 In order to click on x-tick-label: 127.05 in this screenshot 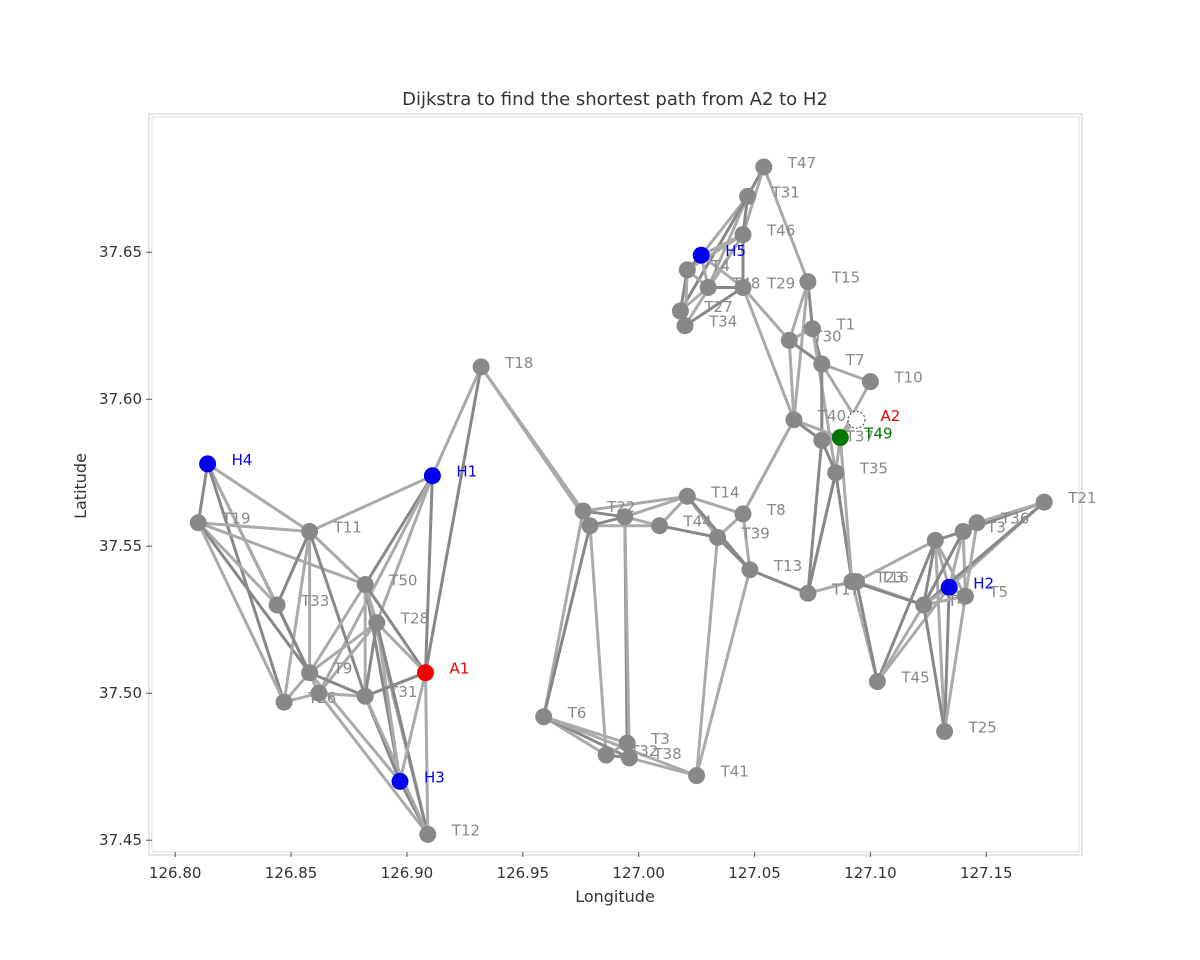, I will do `click(754, 873)`.